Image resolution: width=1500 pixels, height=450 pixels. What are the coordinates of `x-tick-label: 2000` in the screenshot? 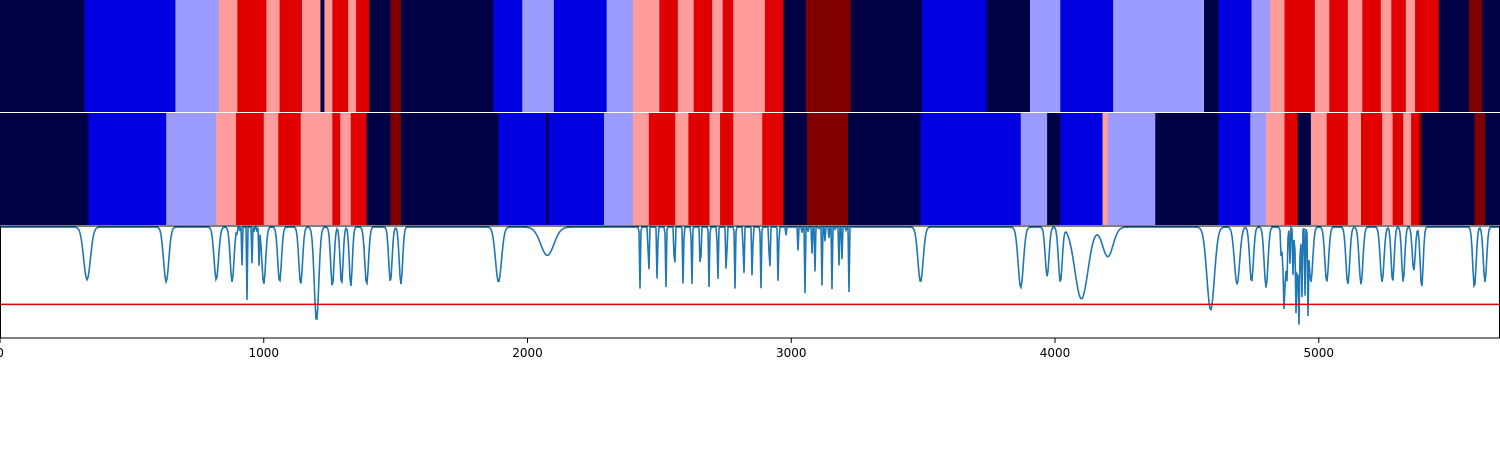 It's located at (527, 353).